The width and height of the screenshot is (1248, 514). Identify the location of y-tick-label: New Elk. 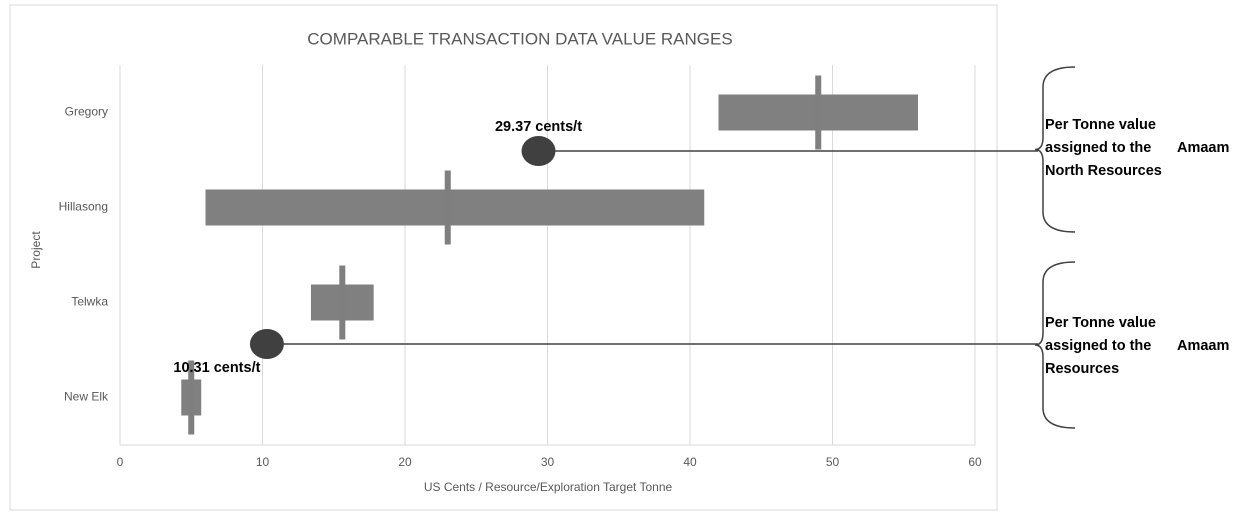
(86, 397).